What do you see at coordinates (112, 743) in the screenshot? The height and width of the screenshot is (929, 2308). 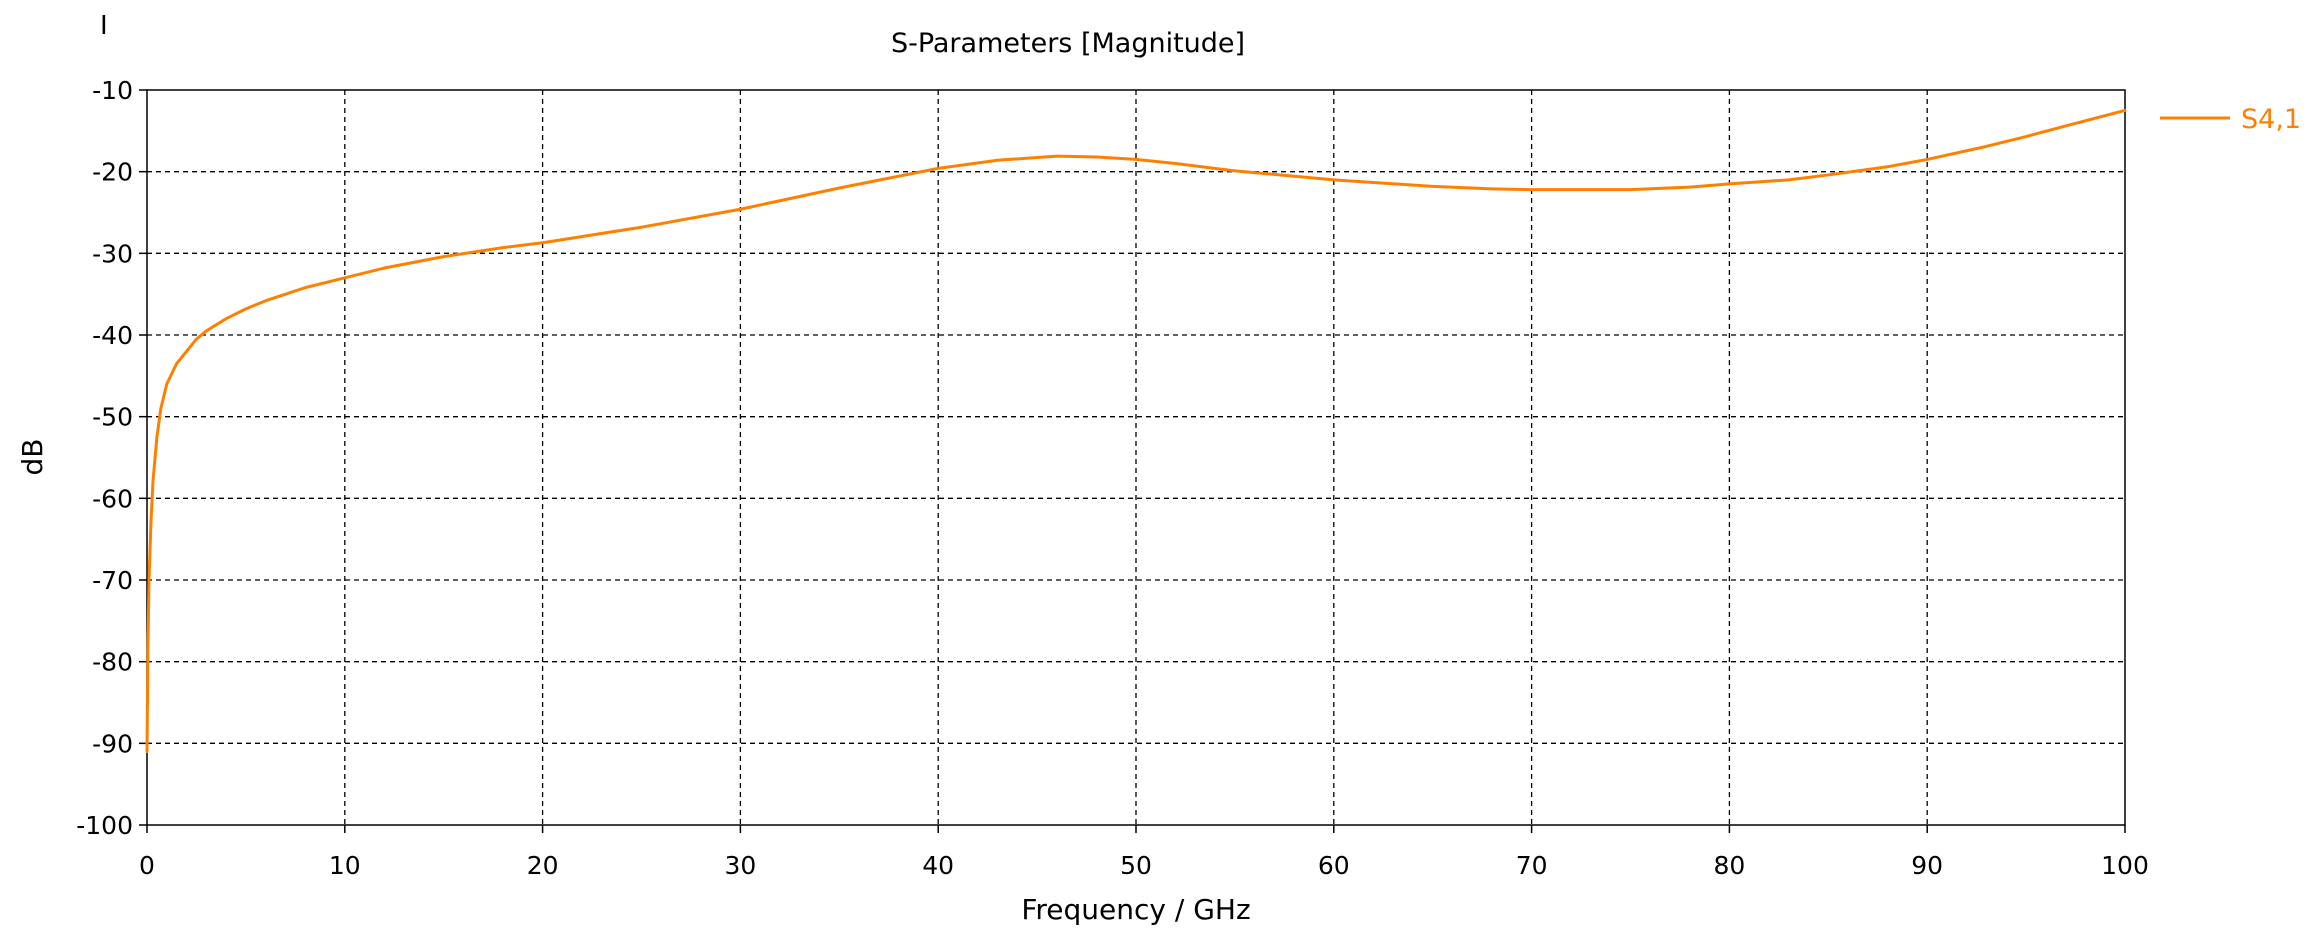 I see `y-tick-label: -90` at bounding box center [112, 743].